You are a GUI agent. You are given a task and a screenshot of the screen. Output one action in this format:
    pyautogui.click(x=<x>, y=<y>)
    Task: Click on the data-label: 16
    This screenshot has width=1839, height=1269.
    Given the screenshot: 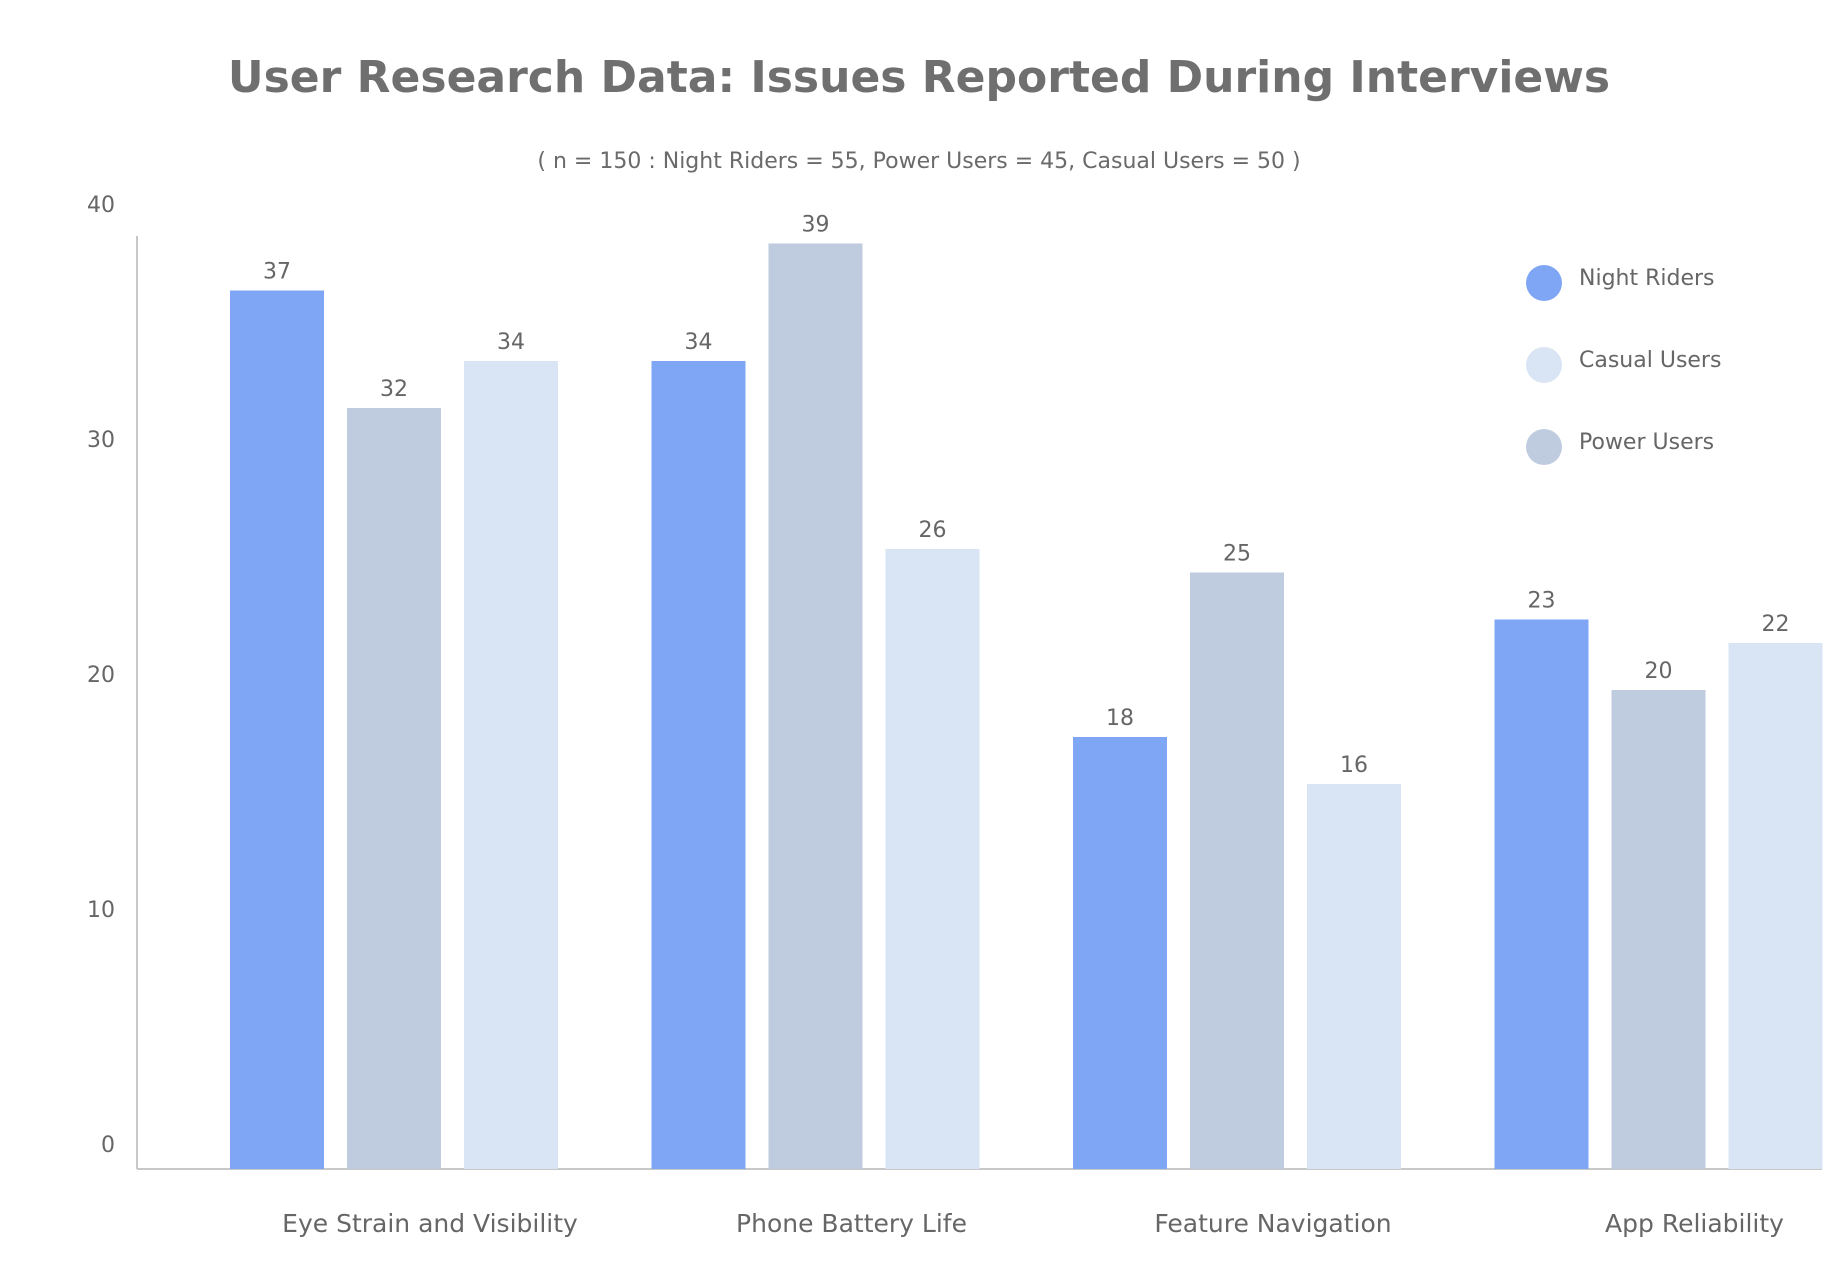 What is the action you would take?
    pyautogui.click(x=1354, y=765)
    